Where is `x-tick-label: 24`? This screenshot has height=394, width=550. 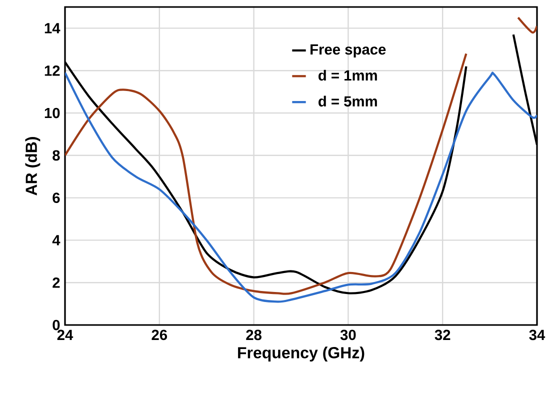 x-tick-label: 24 is located at coordinates (65, 335).